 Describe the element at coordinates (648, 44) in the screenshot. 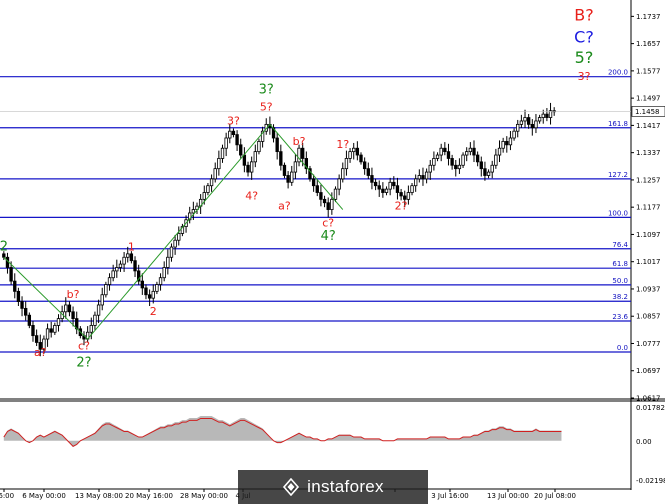

I see `price-tick-label: 1.1657` at that location.